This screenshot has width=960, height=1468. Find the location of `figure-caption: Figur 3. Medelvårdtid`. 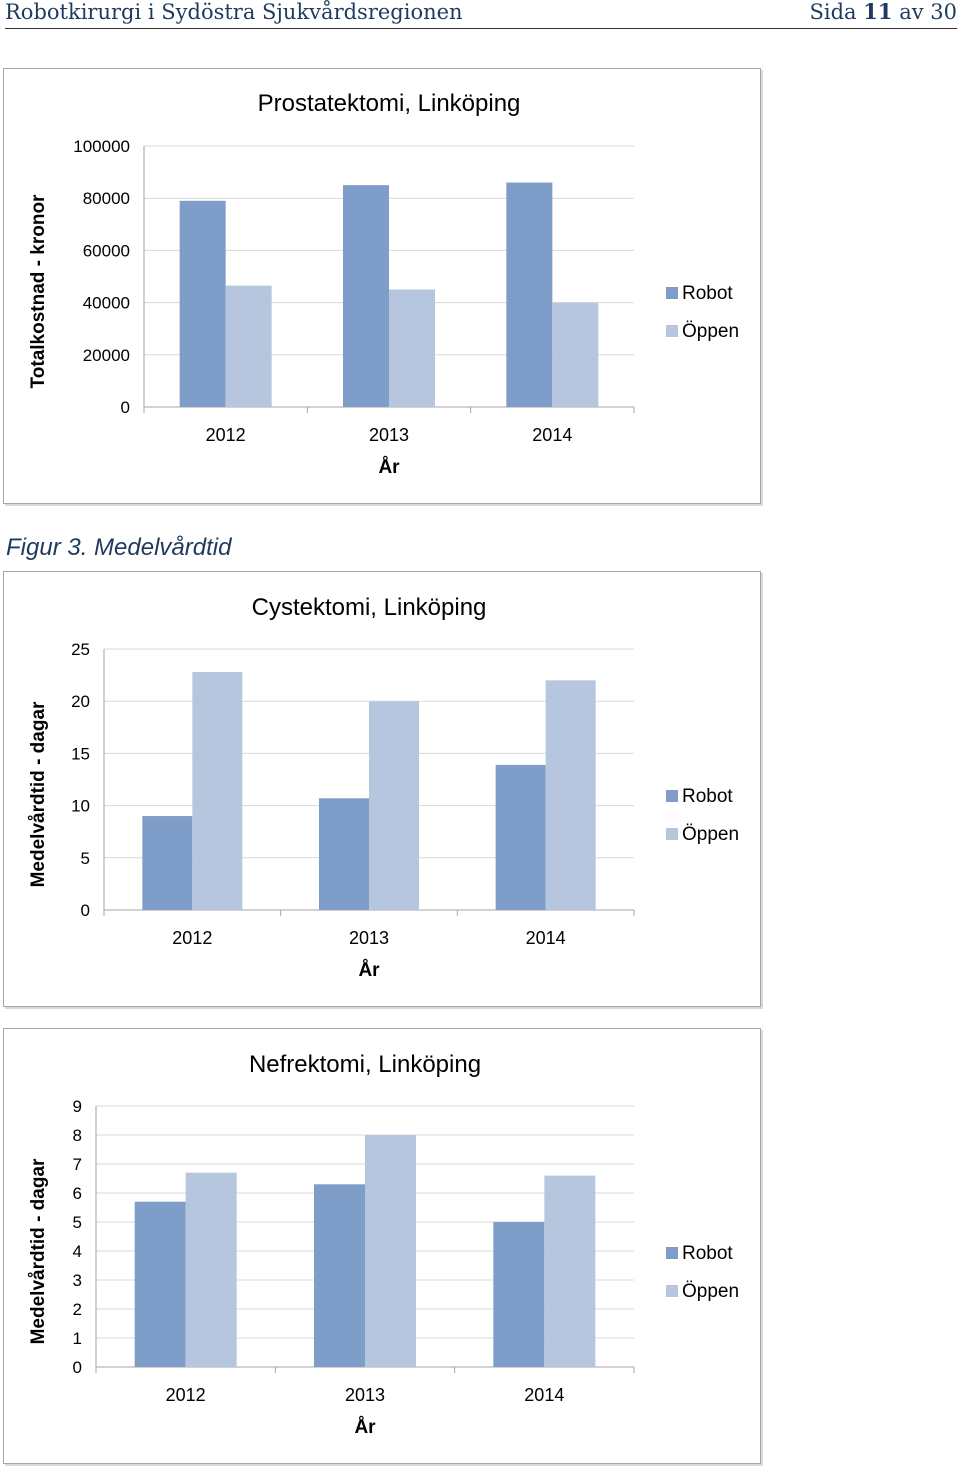

figure-caption: Figur 3. Medelvårdtid is located at coordinates (119, 547).